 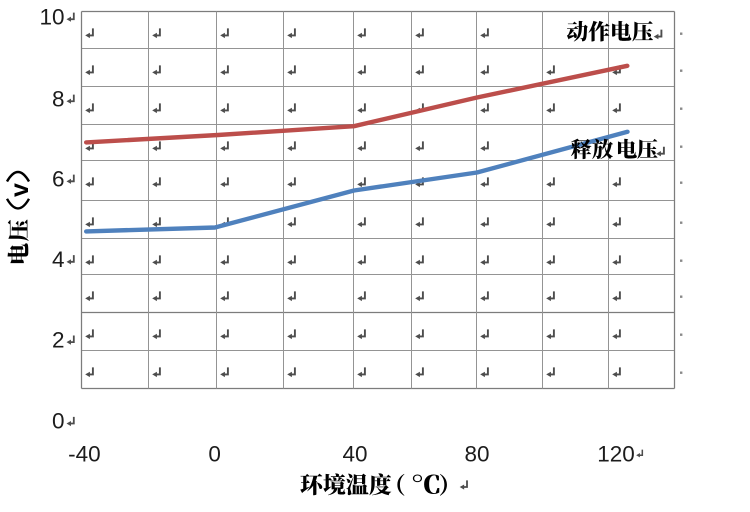 What do you see at coordinates (58, 179) in the screenshot?
I see `svg-text: 6` at bounding box center [58, 179].